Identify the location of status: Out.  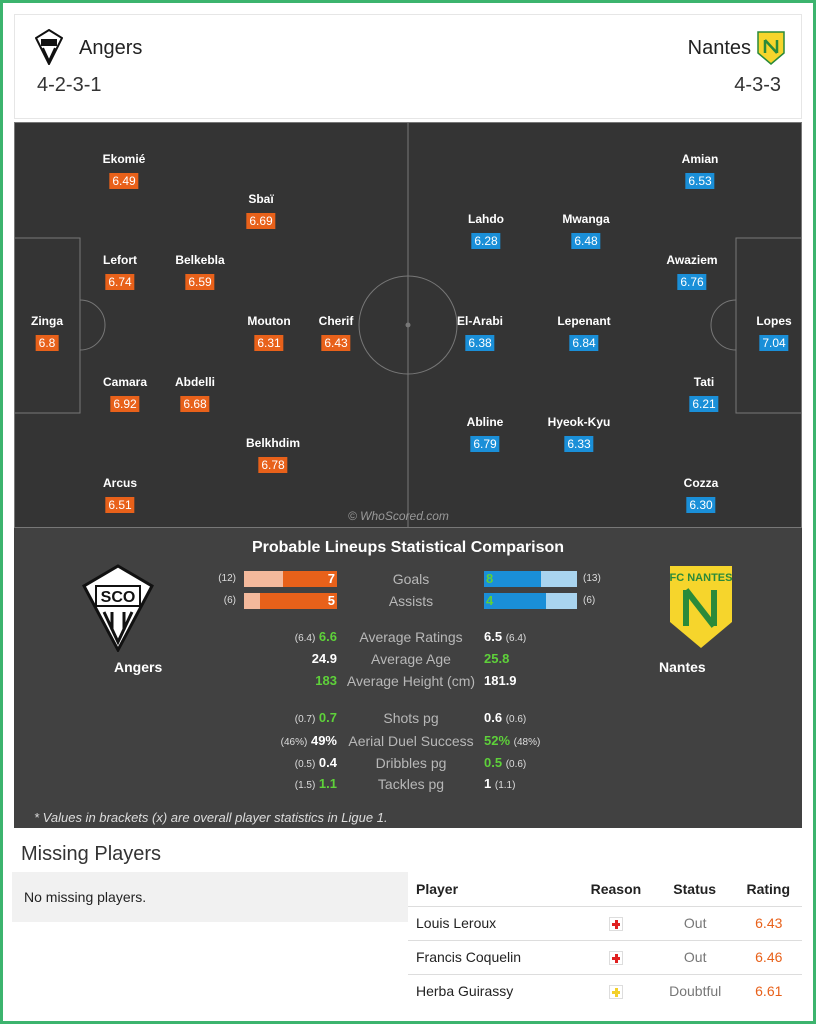
(695, 956).